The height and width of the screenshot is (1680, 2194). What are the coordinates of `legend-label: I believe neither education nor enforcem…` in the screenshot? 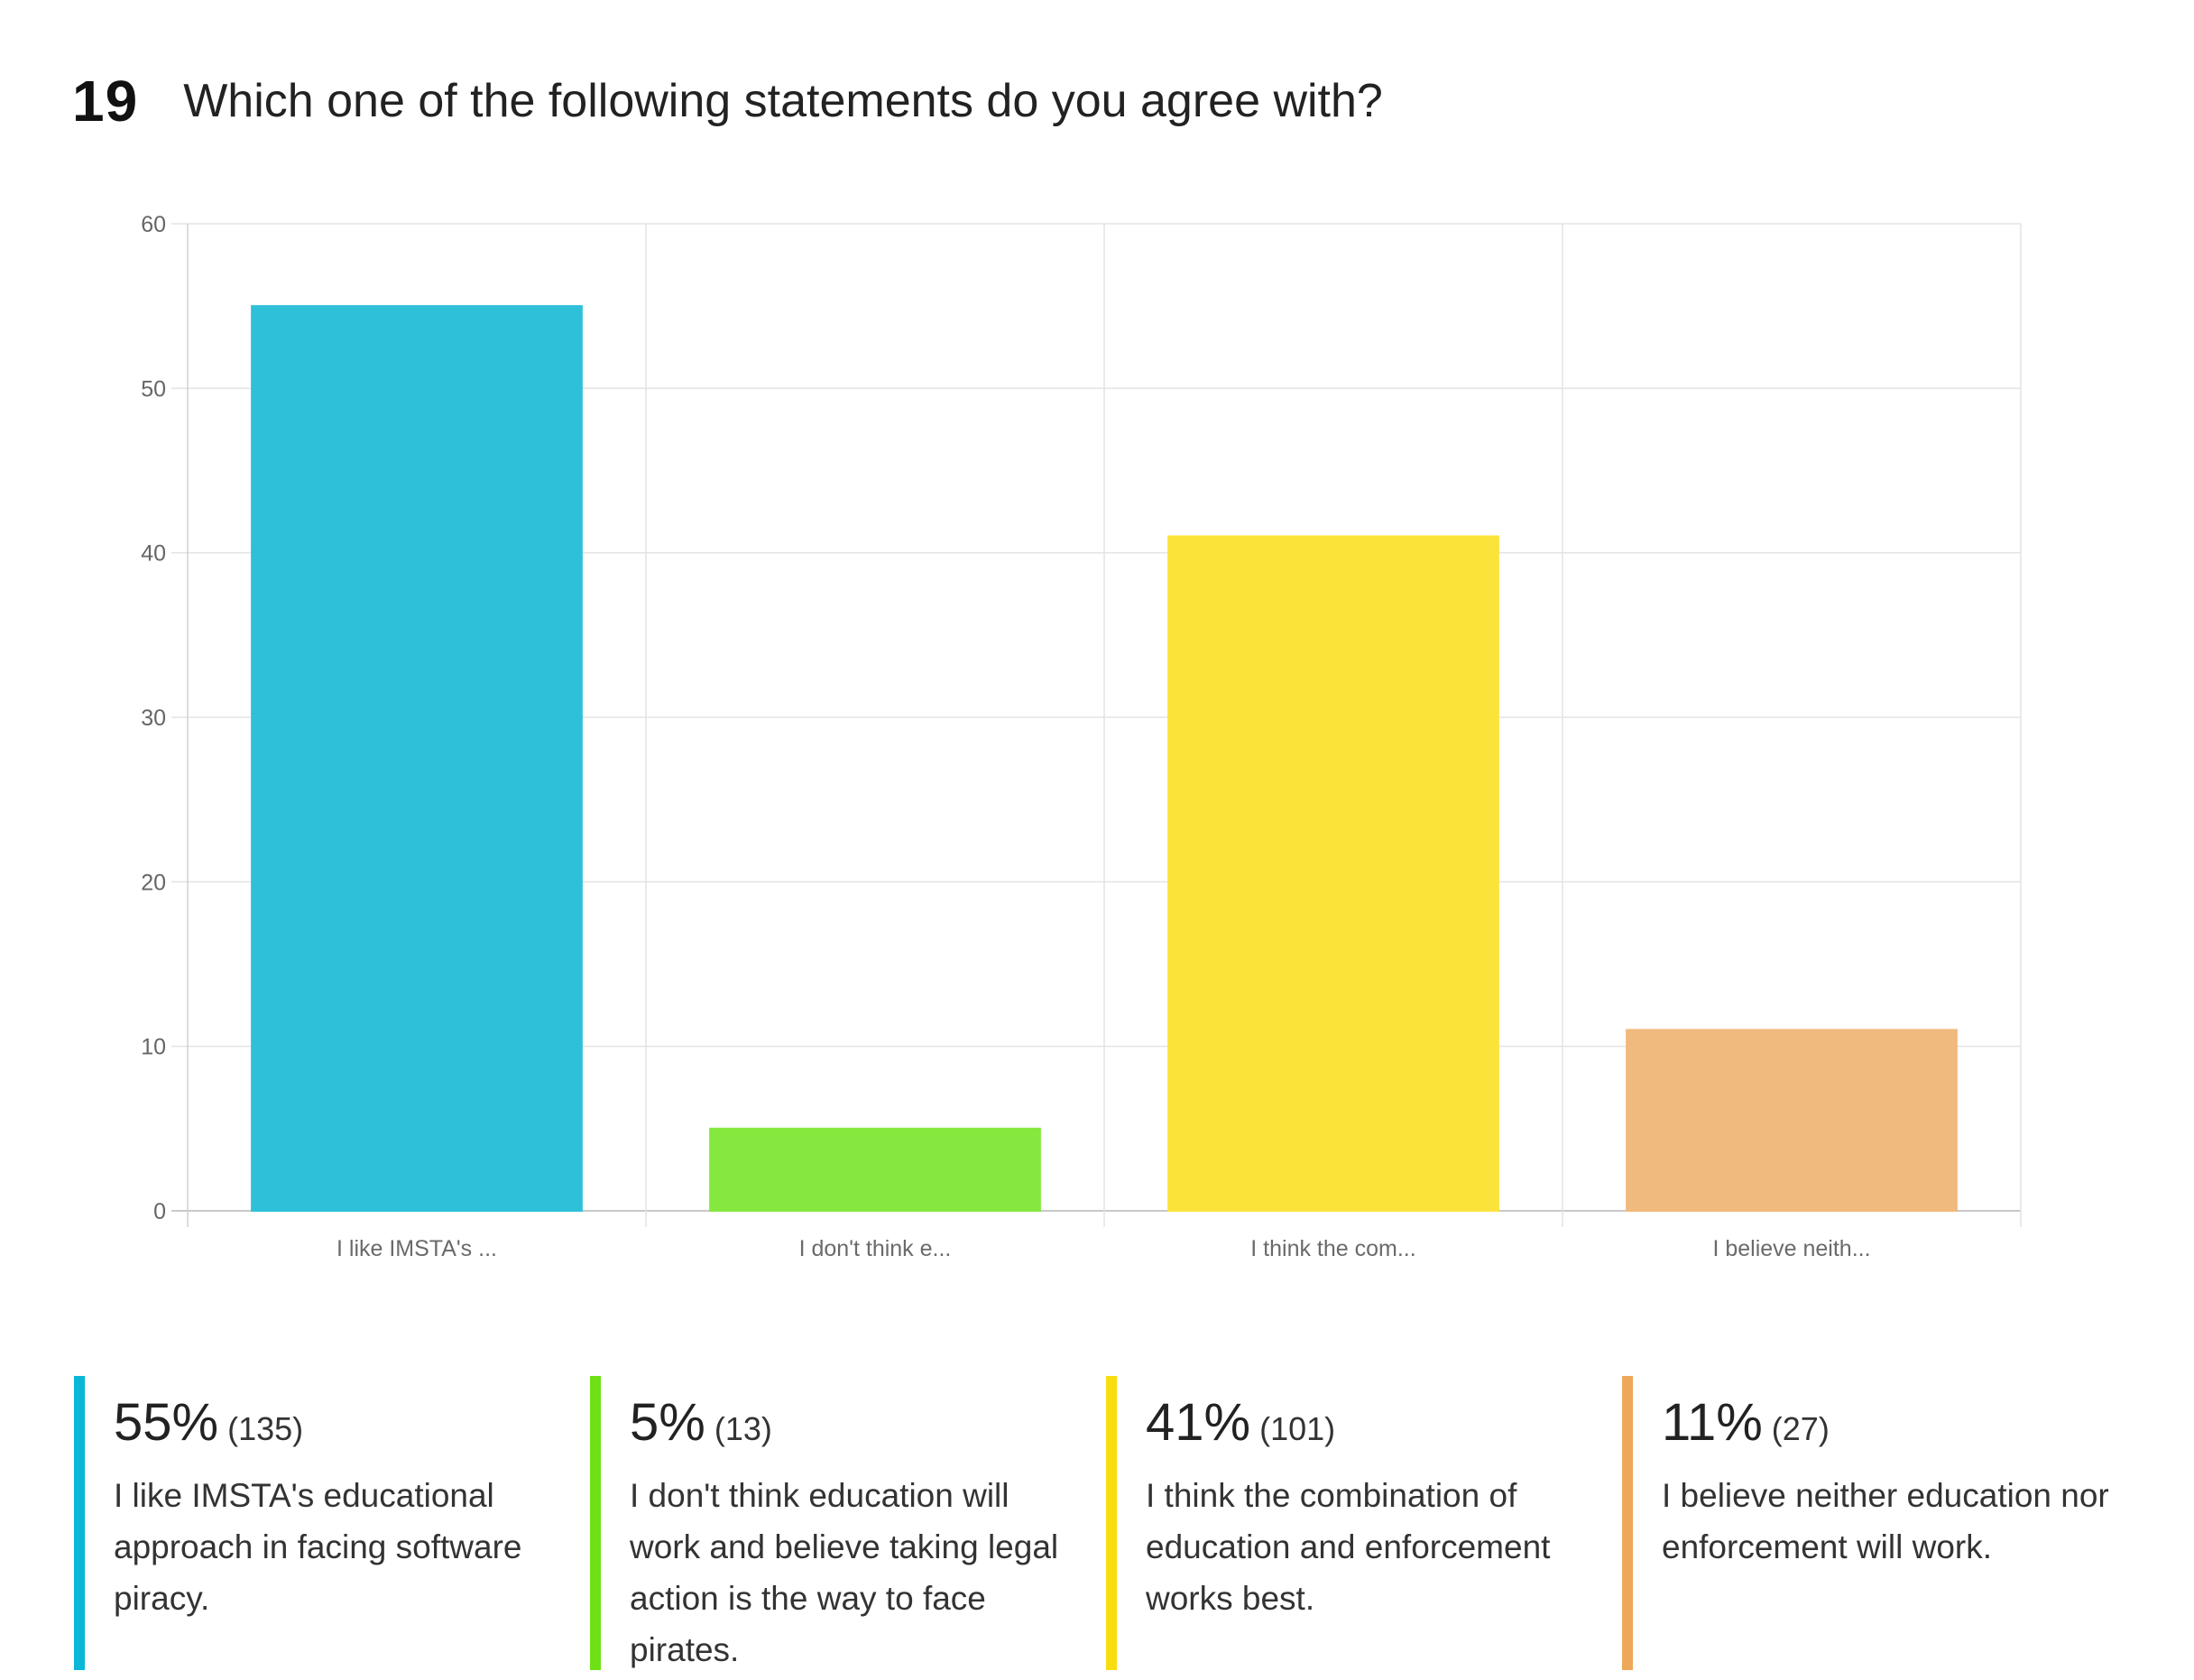 It's located at (1885, 1521).